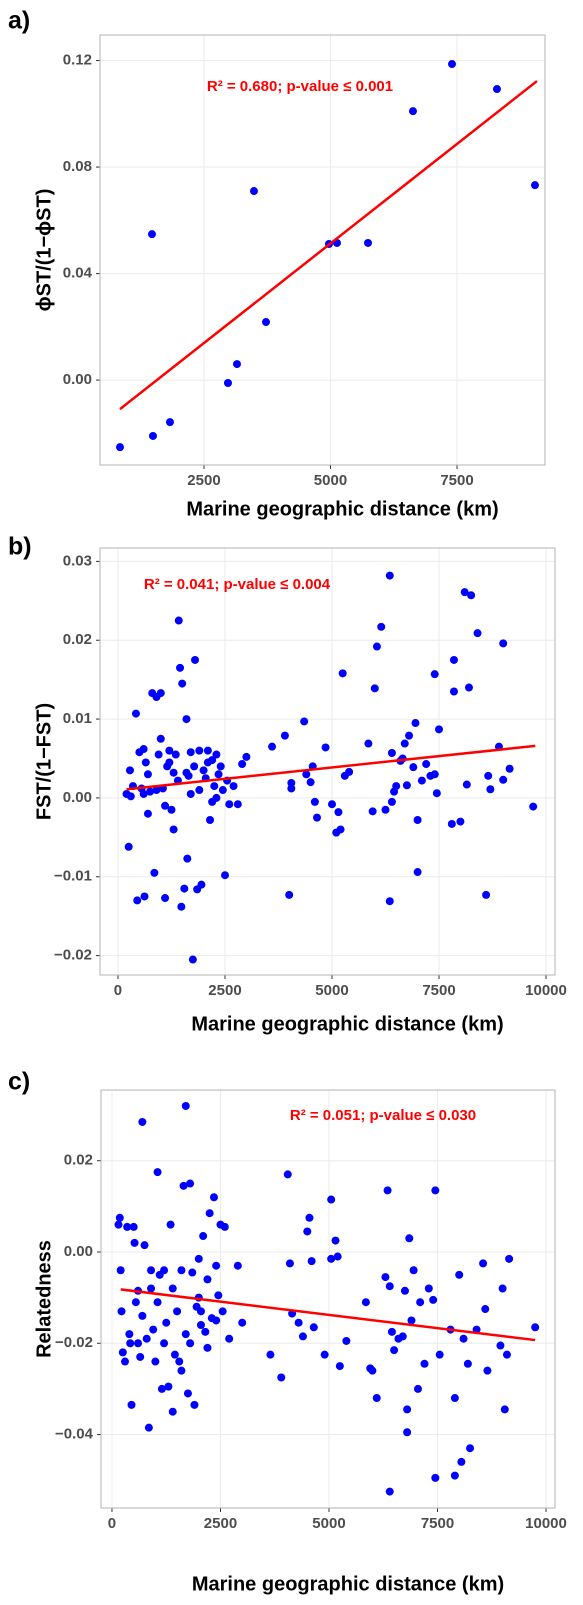  Describe the element at coordinates (77, 718) in the screenshot. I see `y-tick-label: 0.01` at that location.